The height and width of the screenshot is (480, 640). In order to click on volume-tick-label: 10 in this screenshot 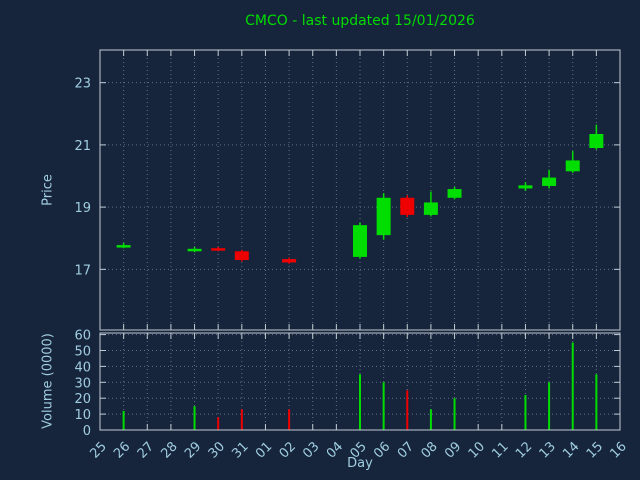, I will do `click(82, 415)`.